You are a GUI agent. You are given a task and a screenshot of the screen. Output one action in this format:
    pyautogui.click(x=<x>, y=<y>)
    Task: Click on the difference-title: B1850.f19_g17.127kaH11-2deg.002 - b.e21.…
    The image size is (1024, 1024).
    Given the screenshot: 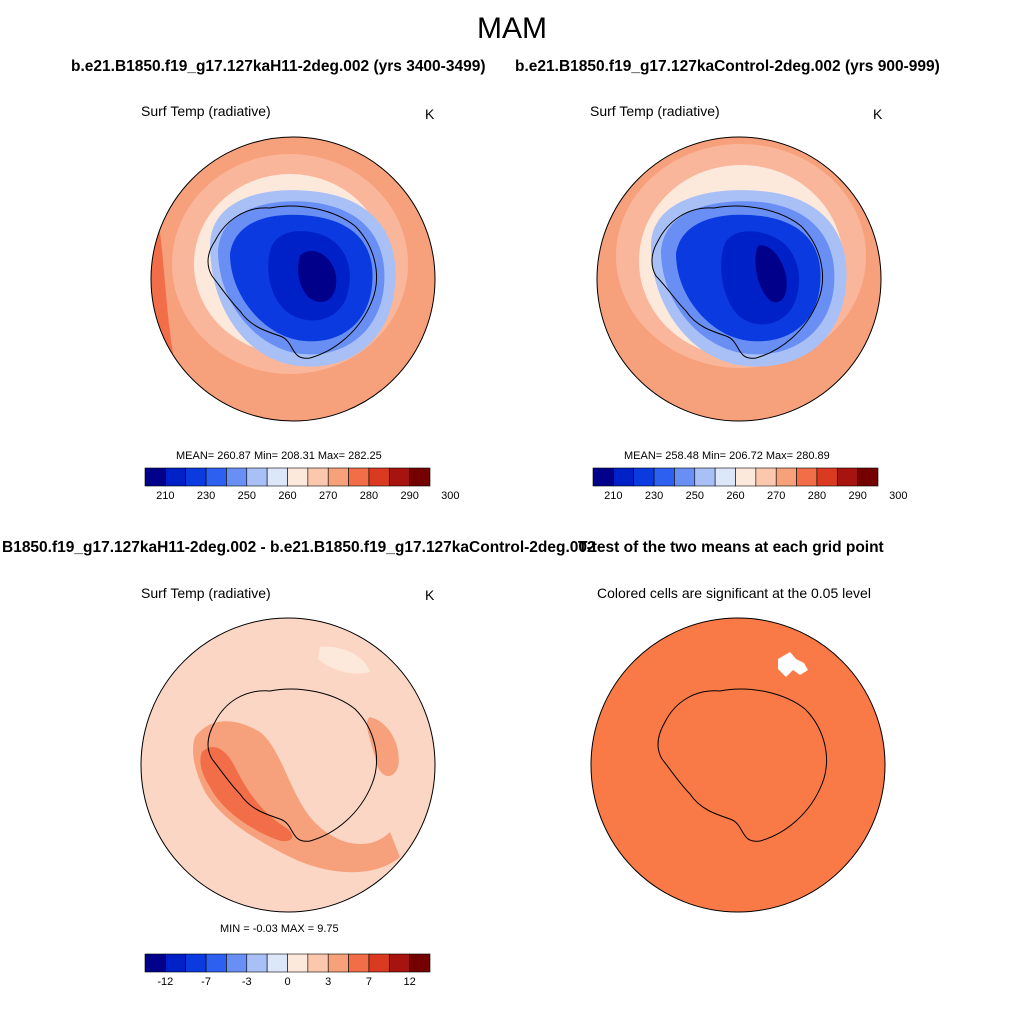 What is the action you would take?
    pyautogui.click(x=299, y=547)
    